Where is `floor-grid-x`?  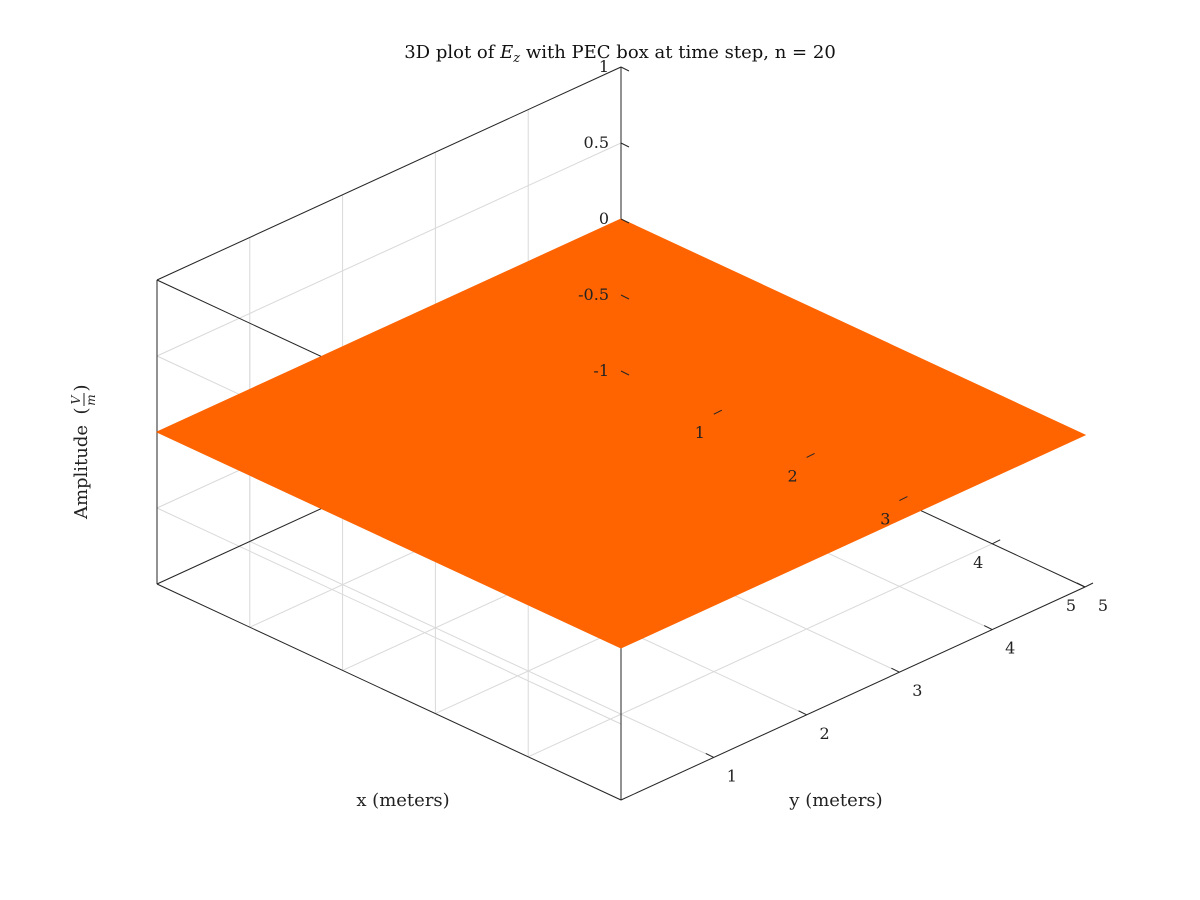 floor-grid-x is located at coordinates (760, 650).